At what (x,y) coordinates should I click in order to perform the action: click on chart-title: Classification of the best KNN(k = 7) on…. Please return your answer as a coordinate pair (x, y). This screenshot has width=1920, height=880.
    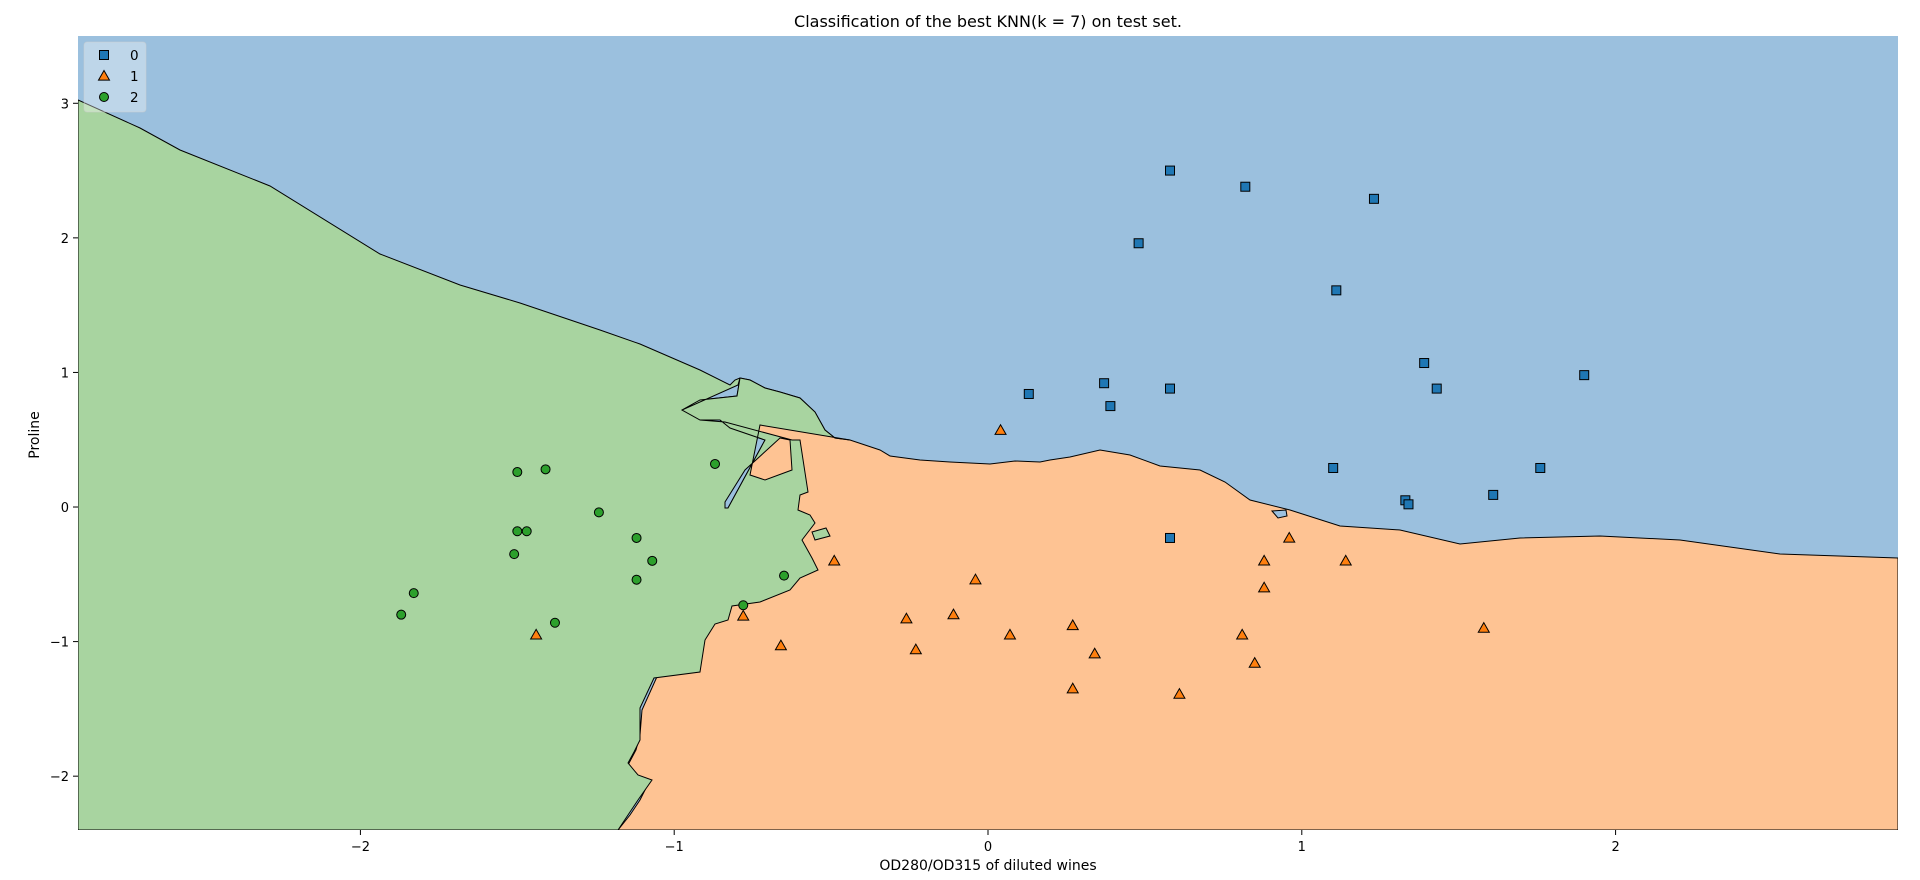
    Looking at the image, I should click on (988, 21).